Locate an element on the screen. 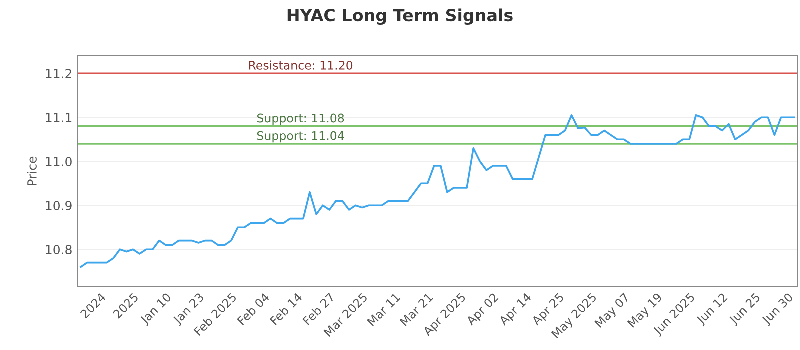 This screenshot has height=350, width=800. x-tick-label: Jun 30 is located at coordinates (778, 309).